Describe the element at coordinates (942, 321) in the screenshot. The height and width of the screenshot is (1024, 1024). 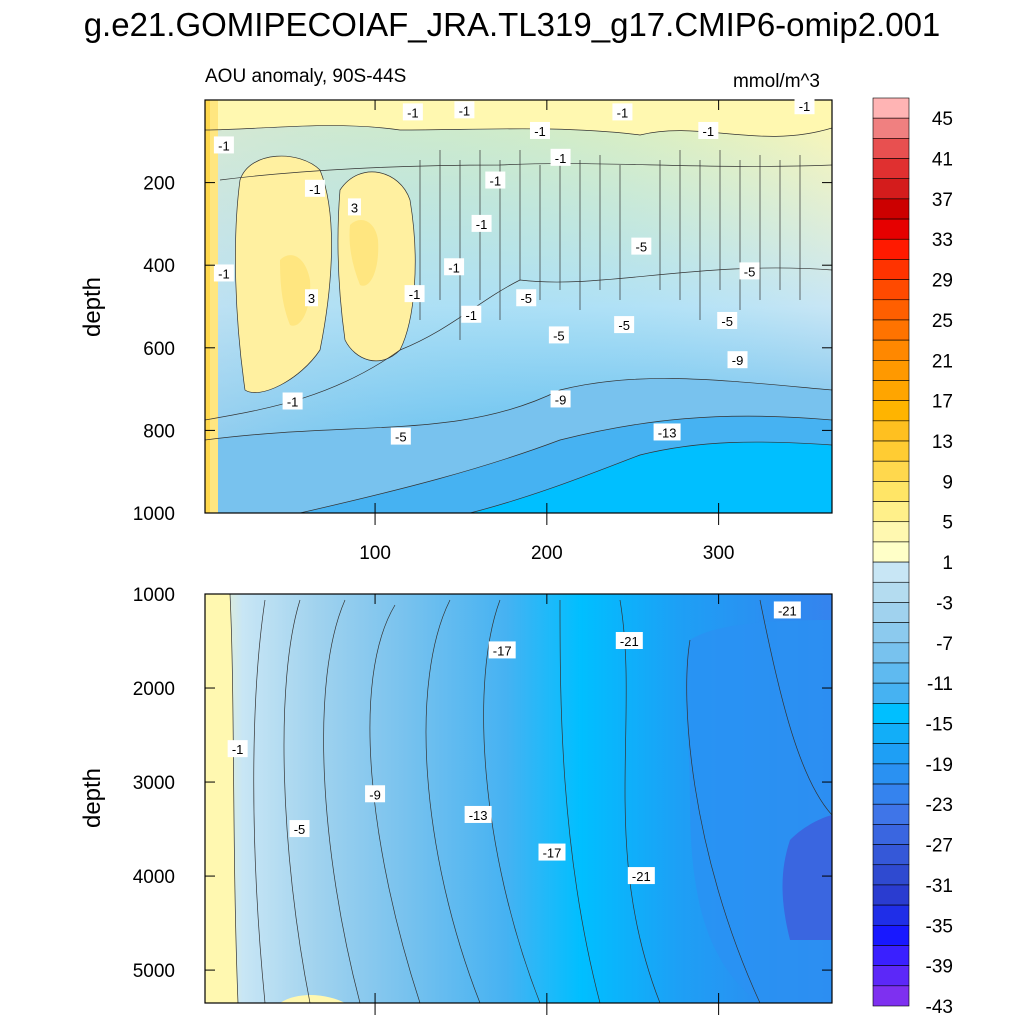
I see `colorbar-tick-label: 25` at that location.